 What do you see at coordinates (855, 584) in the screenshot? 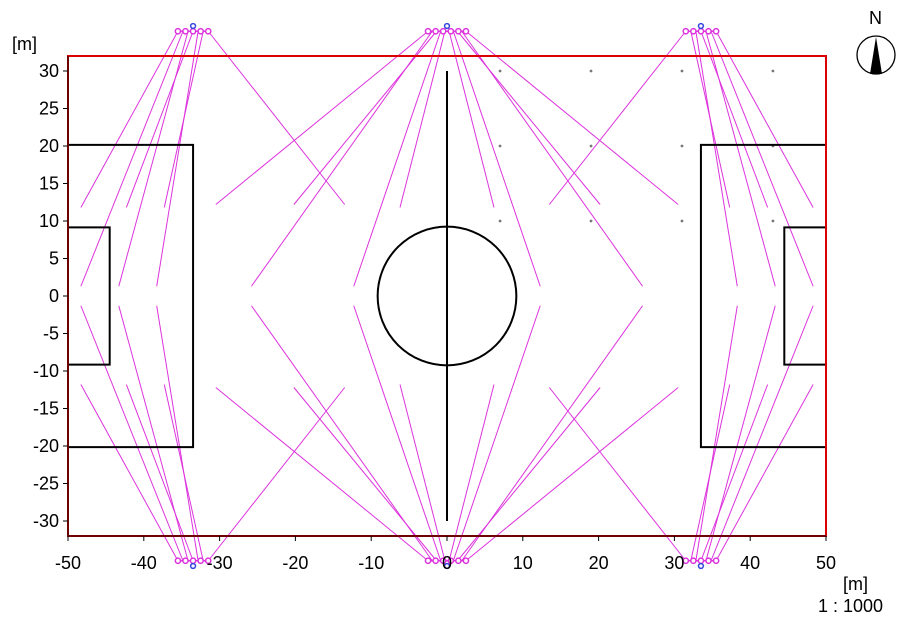
I see `x-unit-label: [m]` at bounding box center [855, 584].